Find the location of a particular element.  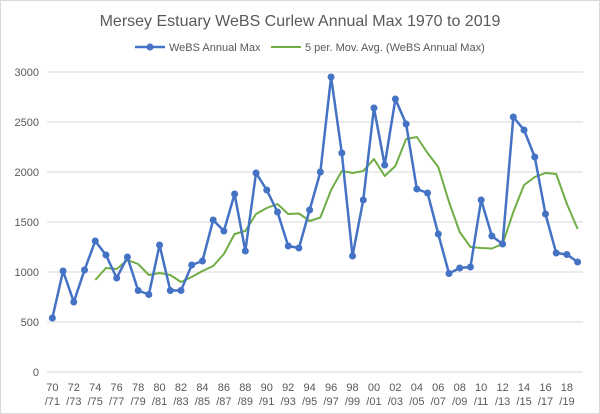

x-tick-label-sub: /17 is located at coordinates (545, 402).